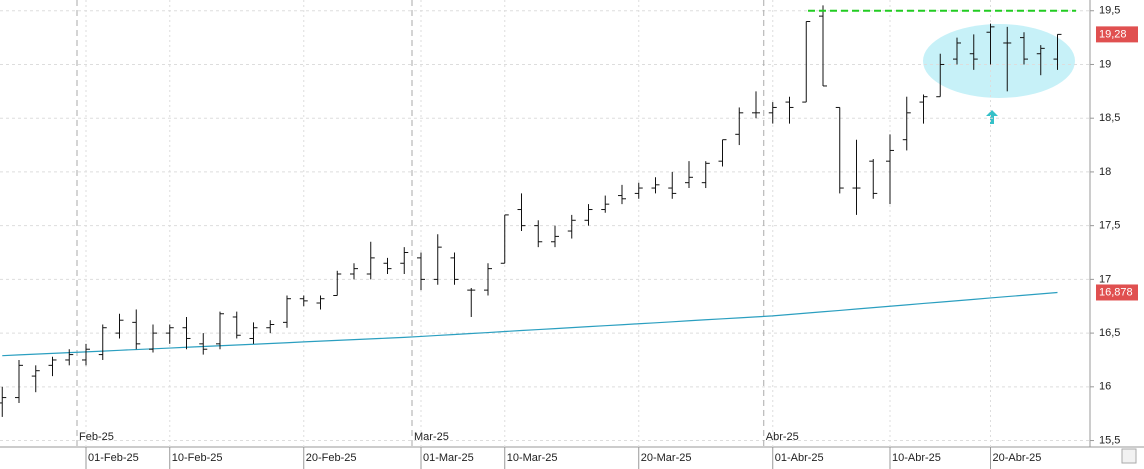  Describe the element at coordinates (1105, 64) in the screenshot. I see `y-tick-label: 19` at that location.